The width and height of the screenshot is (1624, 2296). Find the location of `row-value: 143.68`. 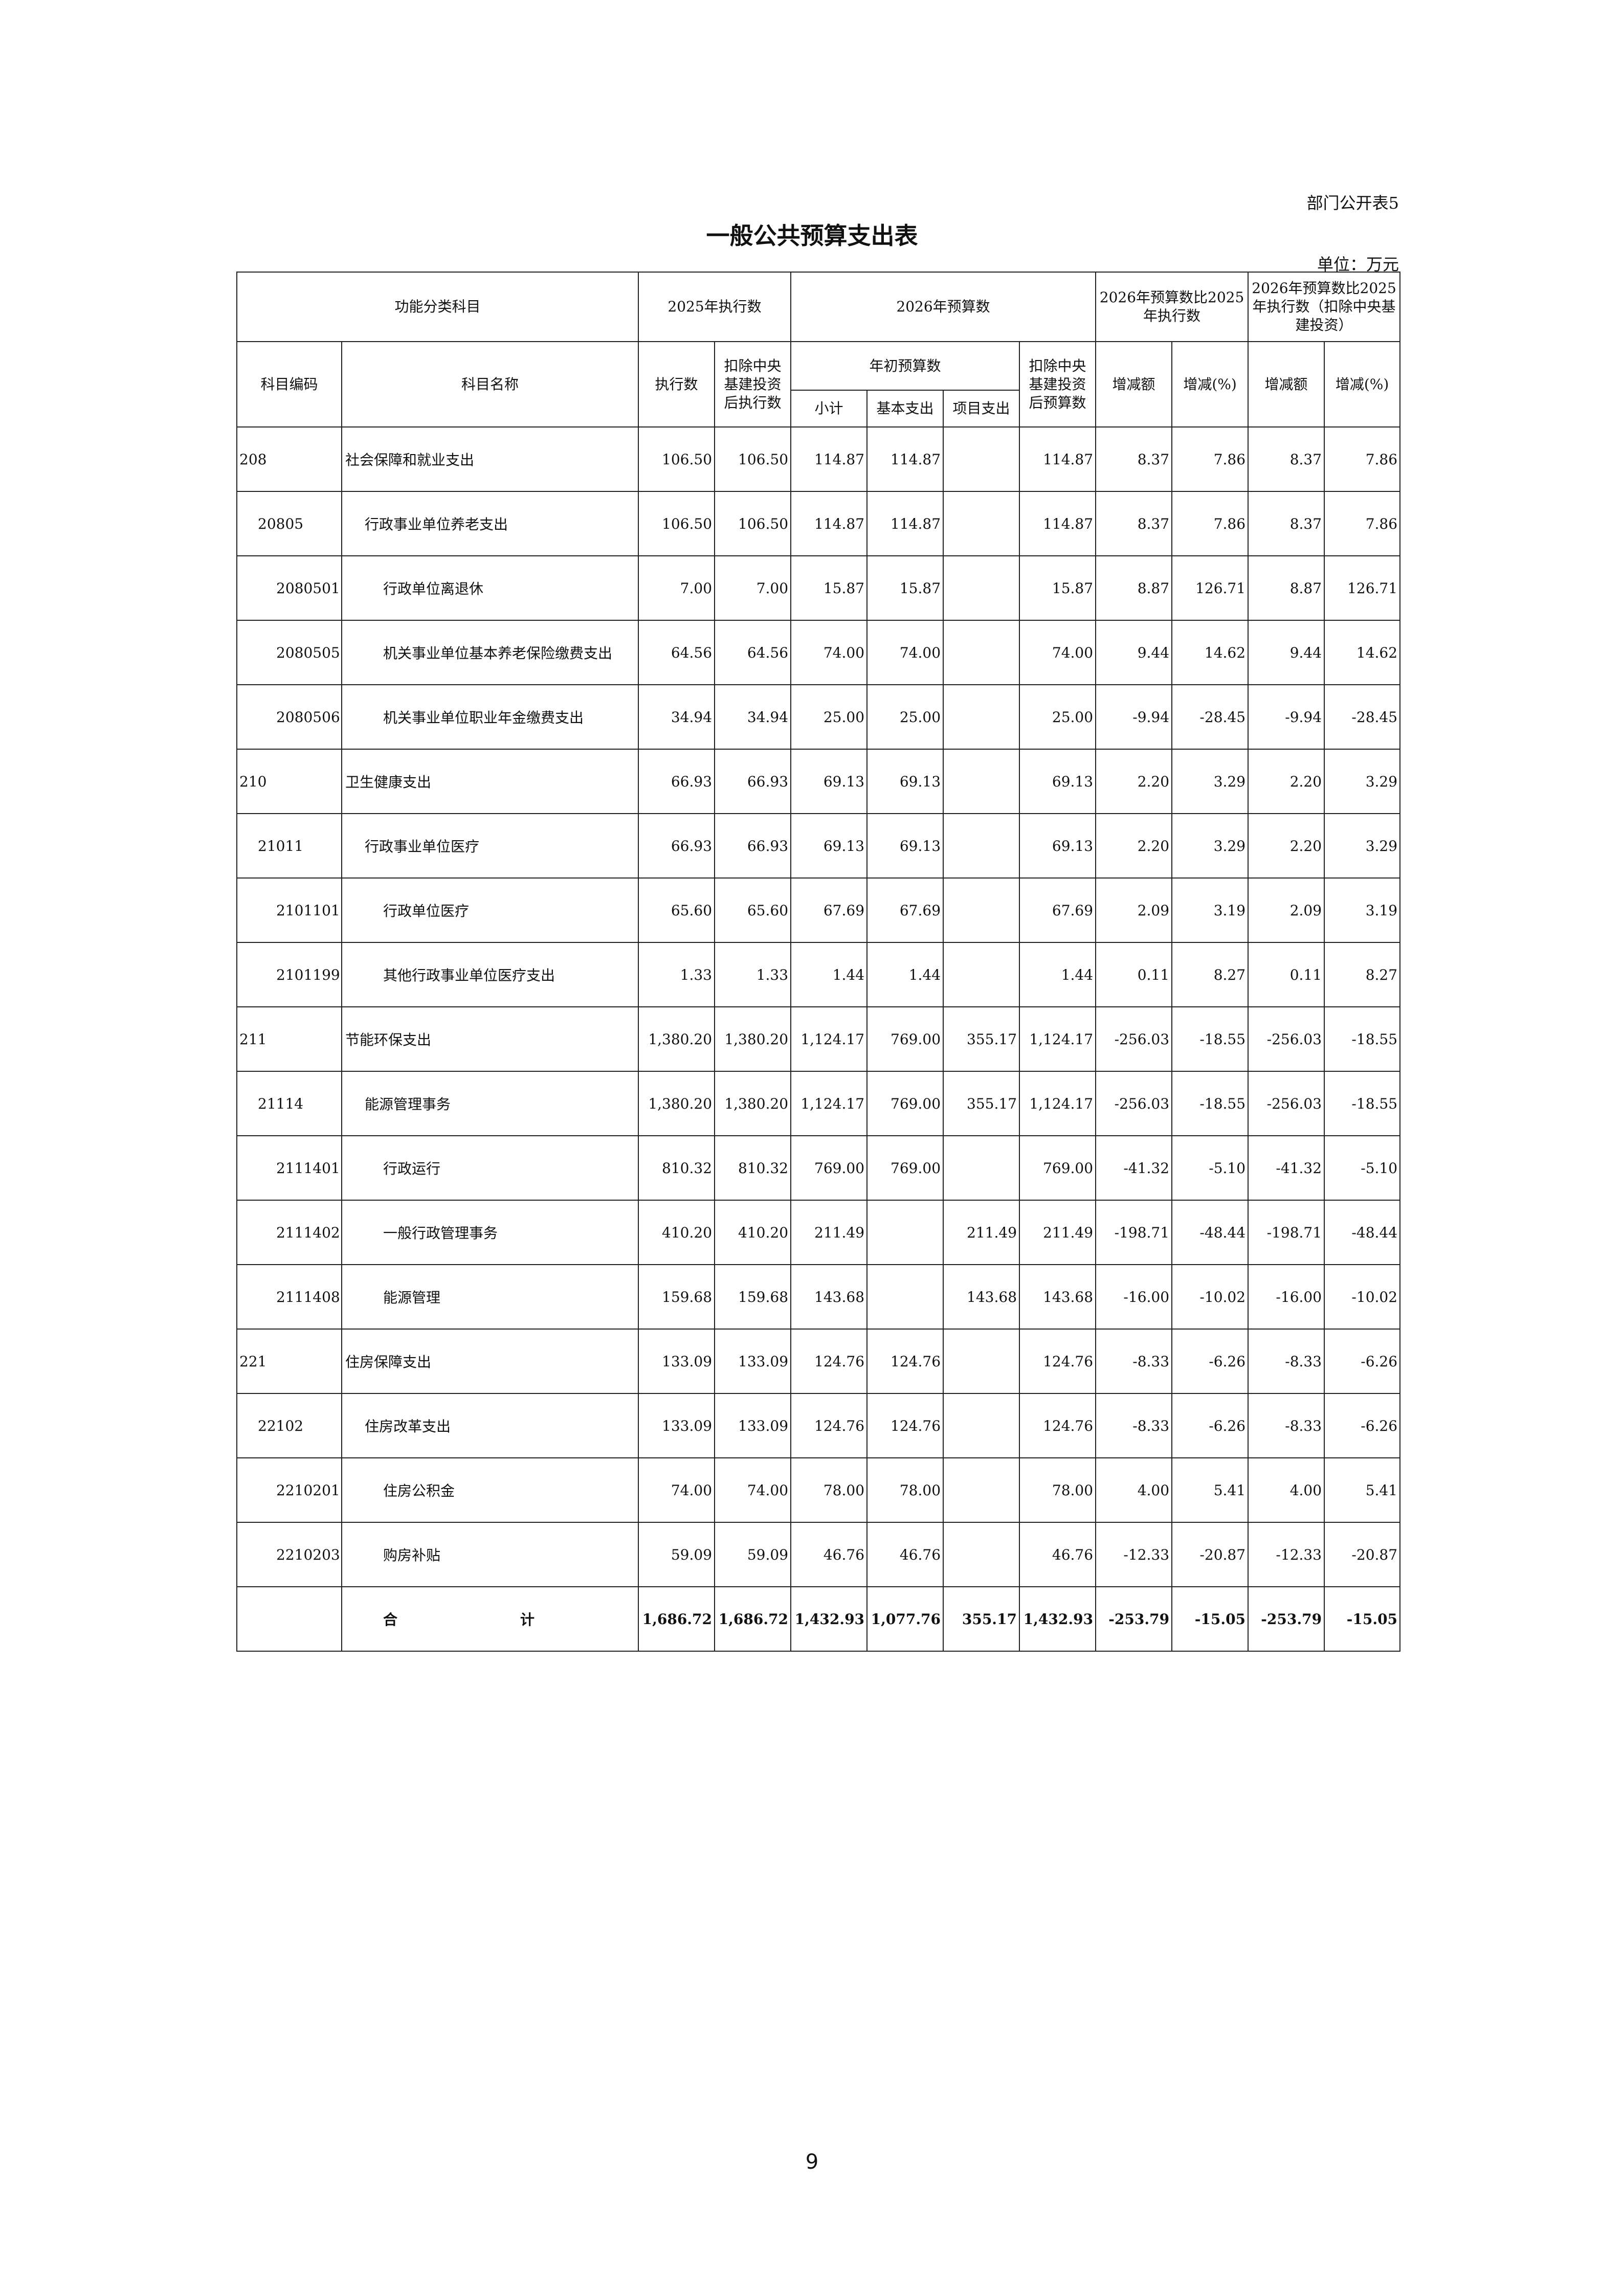

row-value: 143.68 is located at coordinates (981, 1297).